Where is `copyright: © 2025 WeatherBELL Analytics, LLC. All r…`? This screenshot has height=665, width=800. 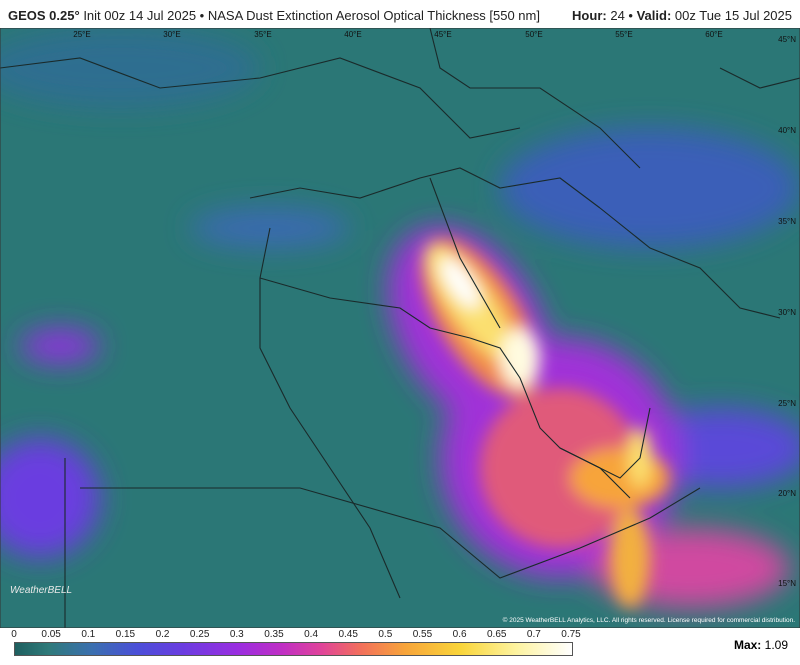 copyright: © 2025 WeatherBELL Analytics, LLC. All r… is located at coordinates (649, 620).